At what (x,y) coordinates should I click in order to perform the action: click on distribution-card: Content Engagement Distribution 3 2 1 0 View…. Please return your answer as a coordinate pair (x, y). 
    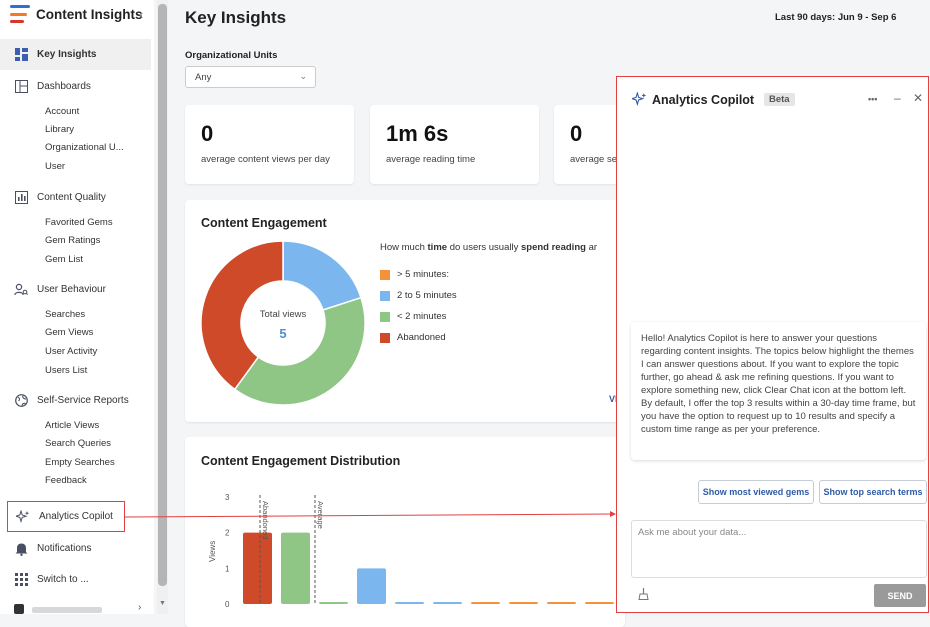
    Looking at the image, I should click on (405, 532).